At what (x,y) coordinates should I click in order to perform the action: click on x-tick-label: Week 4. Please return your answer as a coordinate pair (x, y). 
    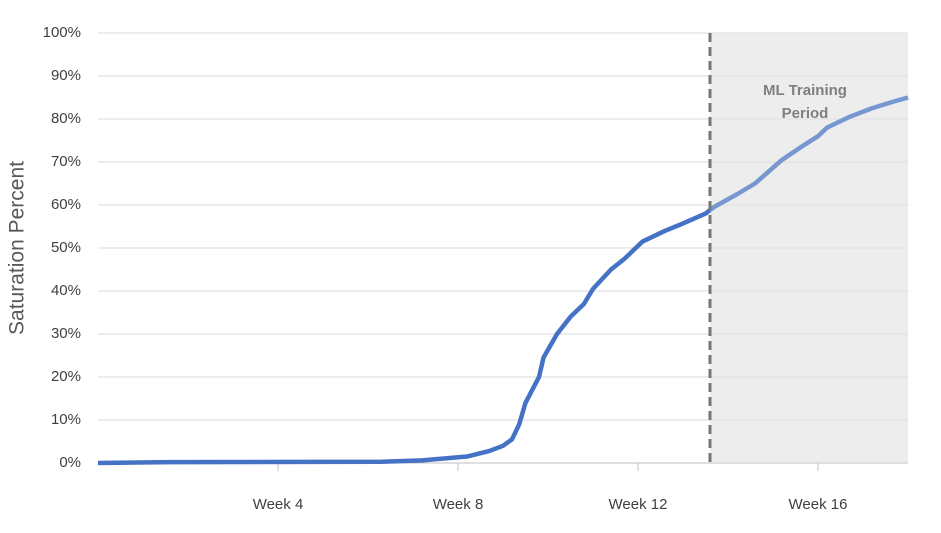
    Looking at the image, I should click on (278, 504).